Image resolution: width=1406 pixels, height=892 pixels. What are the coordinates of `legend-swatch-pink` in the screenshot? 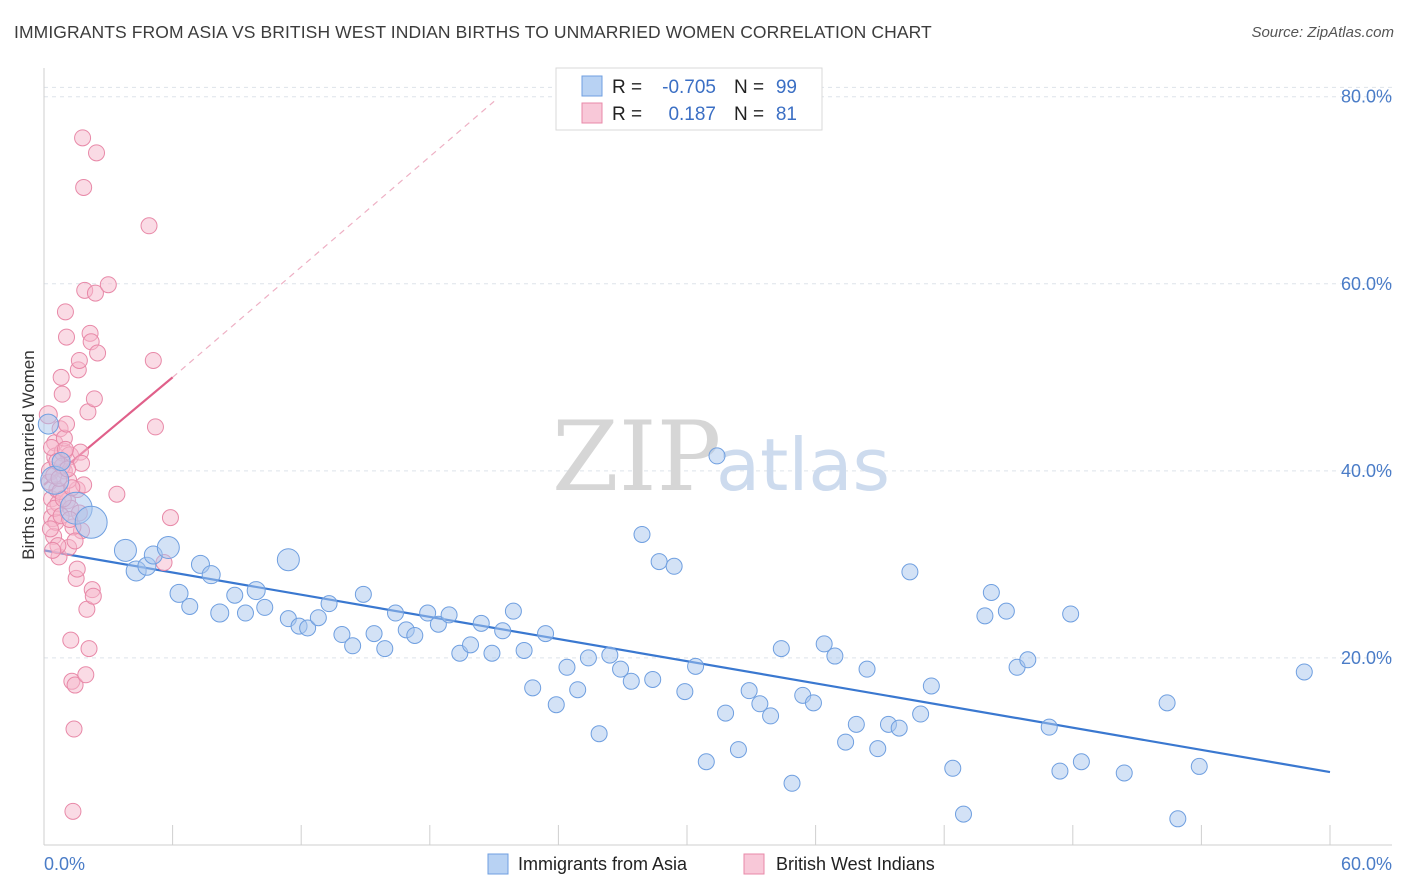 It's located at (592, 113).